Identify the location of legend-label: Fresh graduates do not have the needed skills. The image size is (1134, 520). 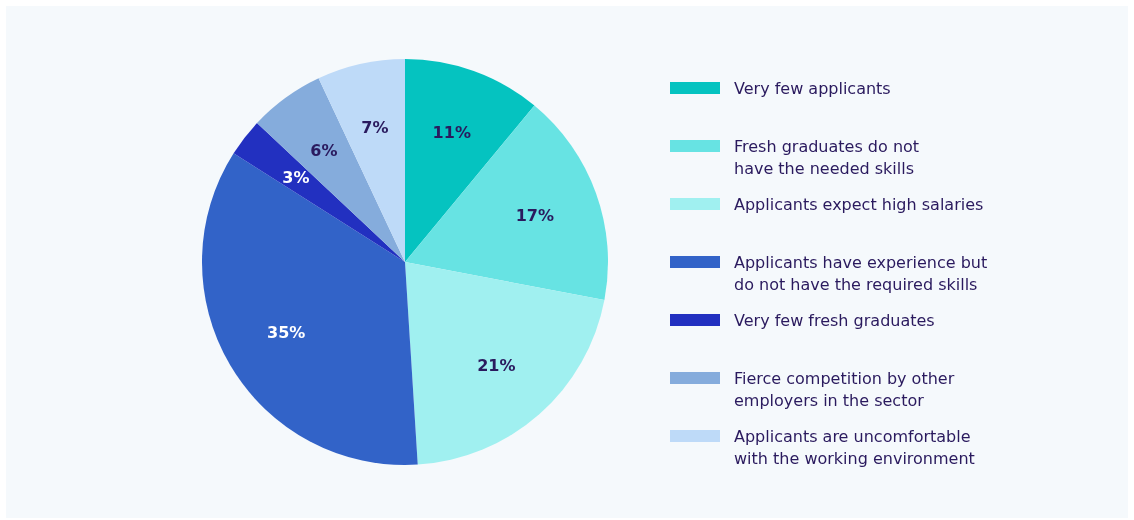
(827, 157).